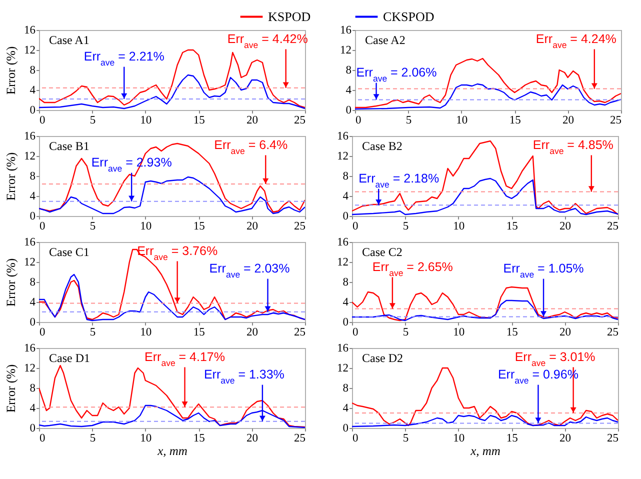  Describe the element at coordinates (124, 59) in the screenshot. I see `annotation: Err$_{ave}$ = 2.21%` at that location.